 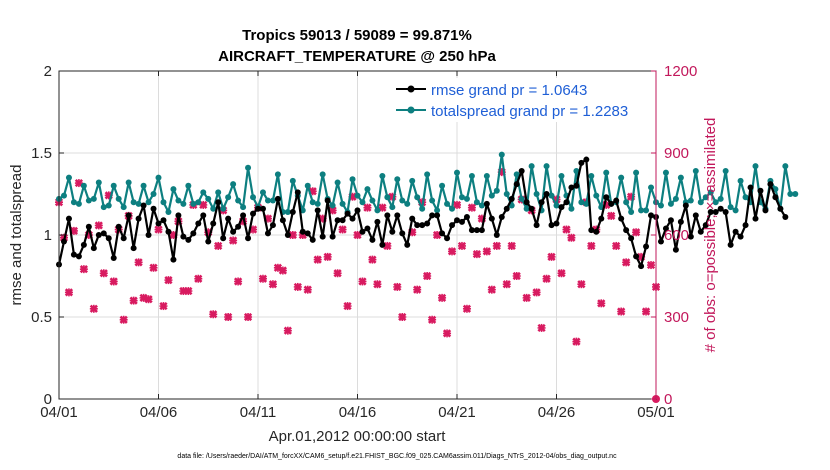 I want to click on chart-subtitle: AIRCRAFT_TEMPERATURE @ 250 hPa, so click(x=357, y=56).